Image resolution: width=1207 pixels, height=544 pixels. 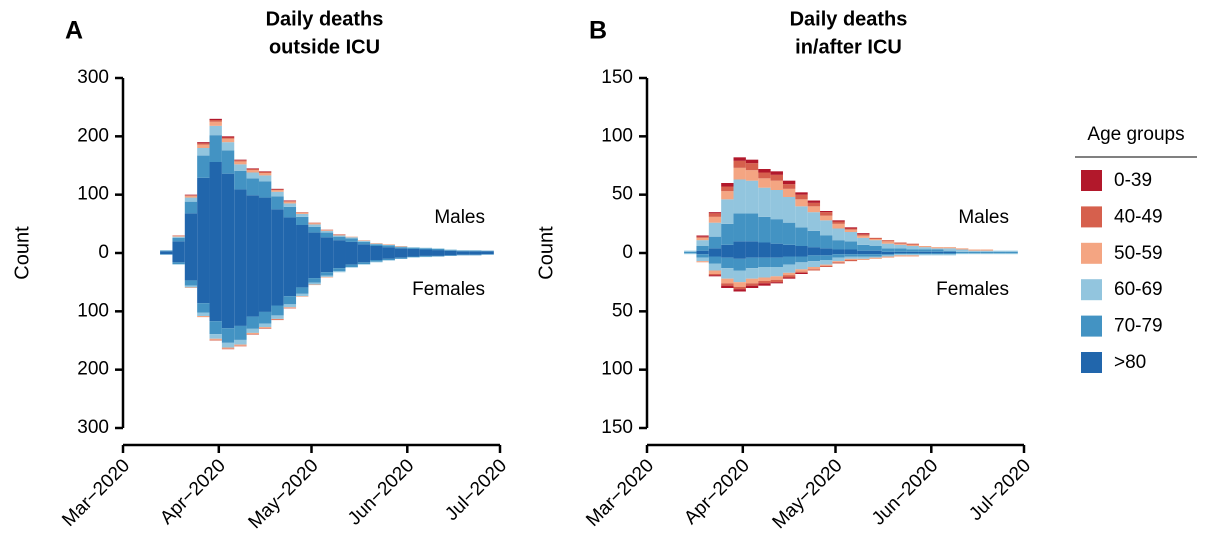 What do you see at coordinates (93, 369) in the screenshot?
I see `y-tick-label: 200` at bounding box center [93, 369].